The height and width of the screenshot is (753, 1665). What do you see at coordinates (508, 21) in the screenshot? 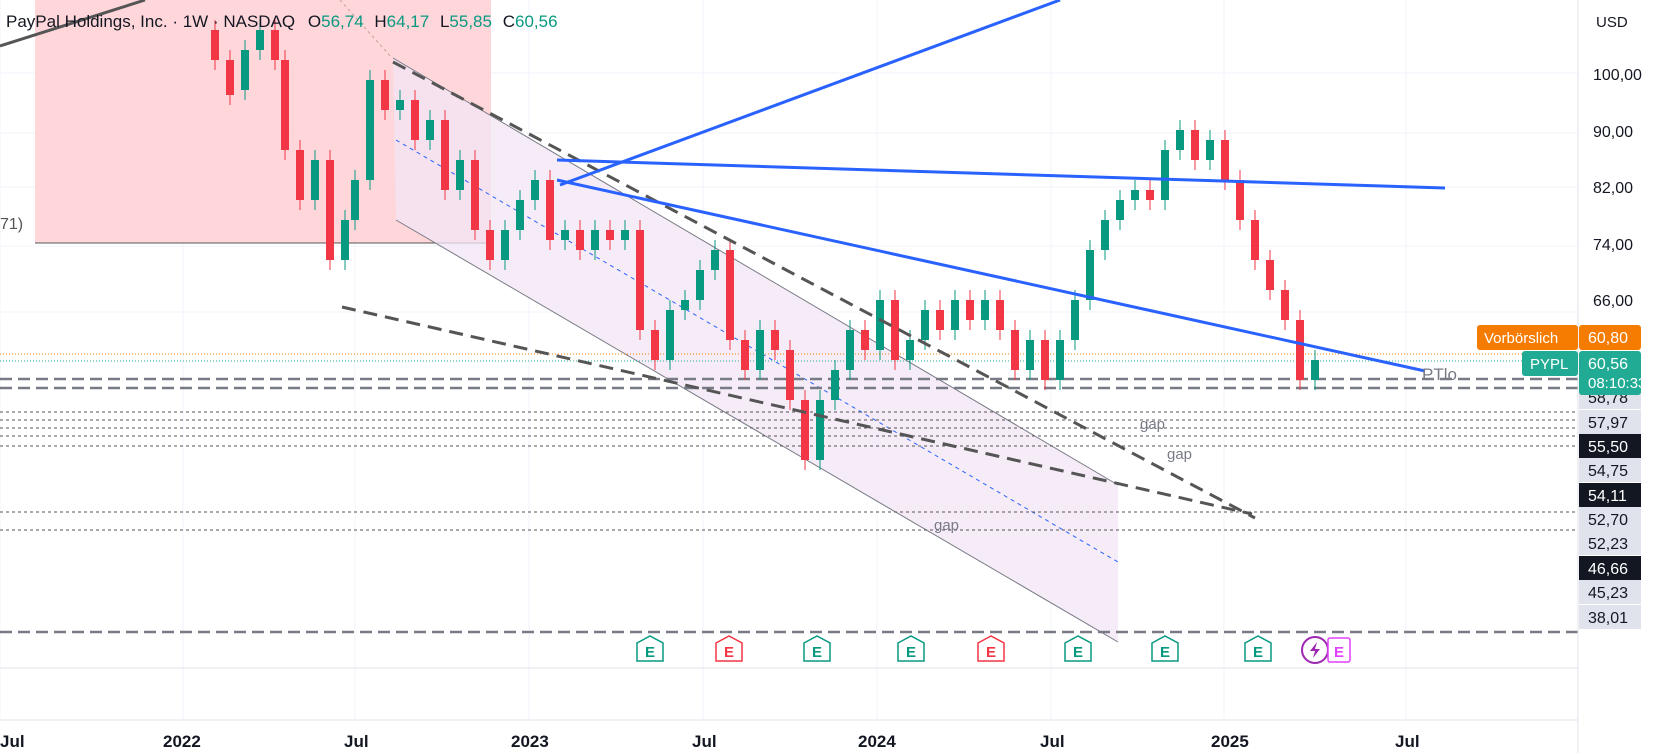
I see `close-label: C` at bounding box center [508, 21].